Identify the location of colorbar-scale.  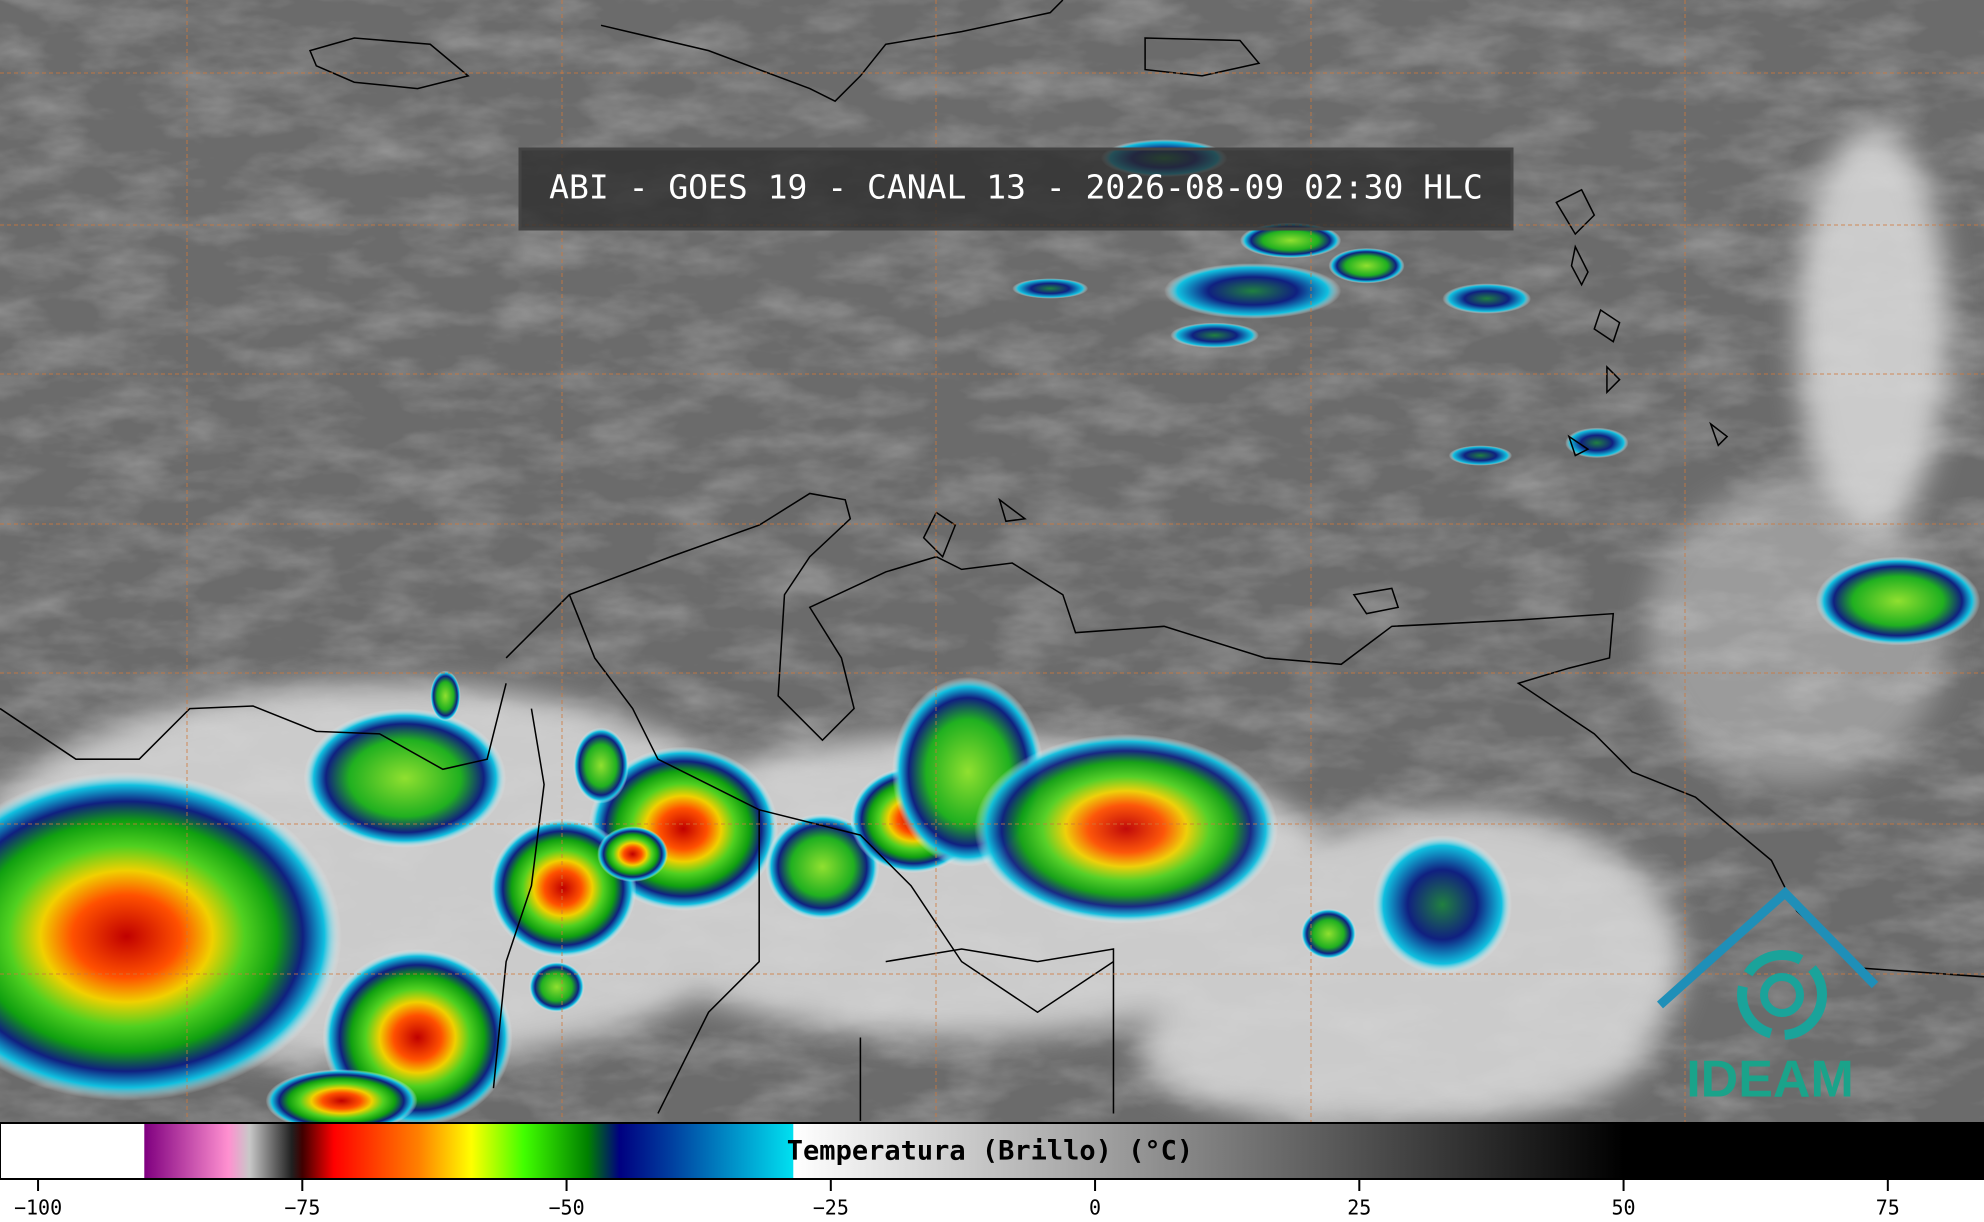
(992, 1151).